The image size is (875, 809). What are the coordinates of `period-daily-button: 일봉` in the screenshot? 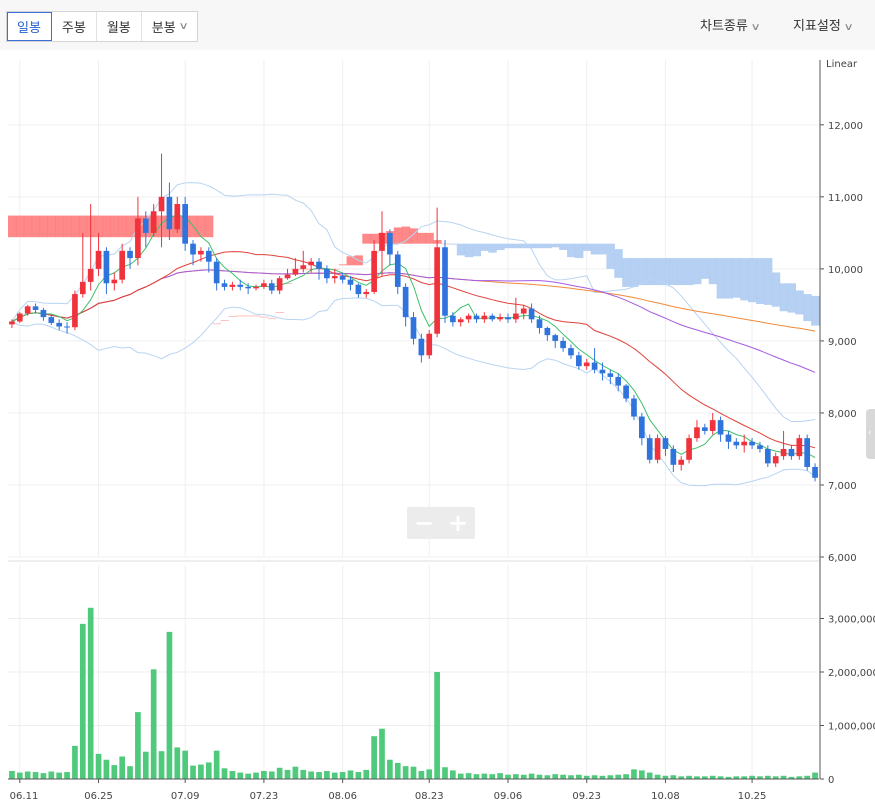 It's located at (29, 26).